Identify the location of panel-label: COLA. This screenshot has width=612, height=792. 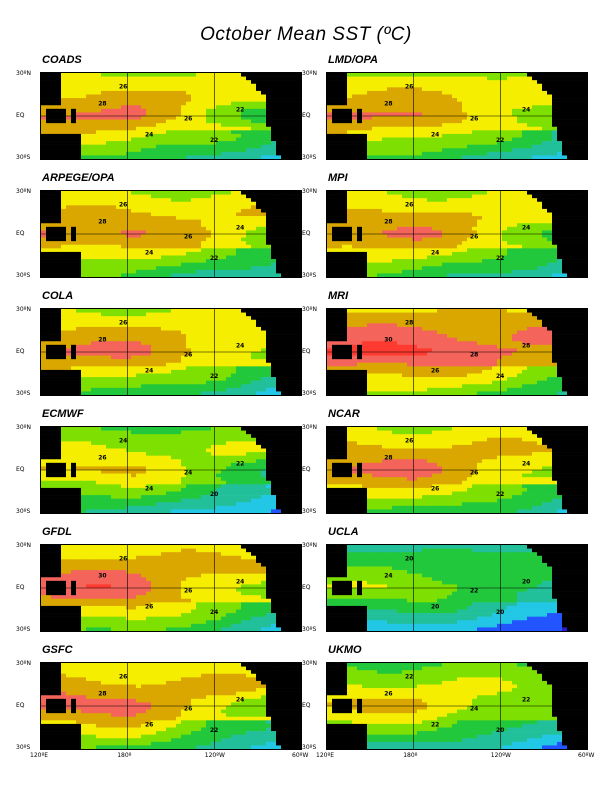
(58, 296).